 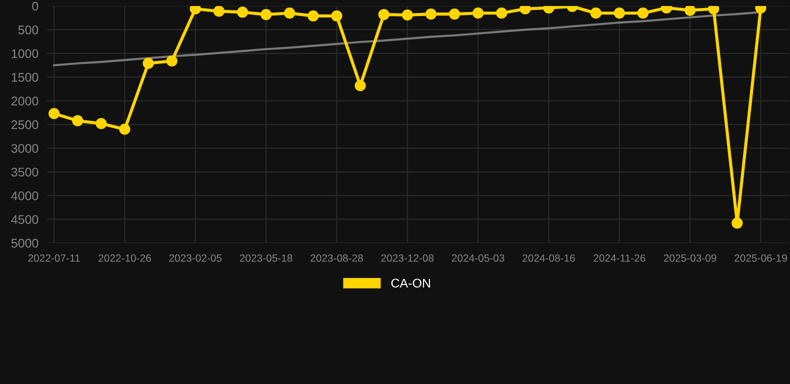 What do you see at coordinates (54, 258) in the screenshot?
I see `x-tick-label: 2022-07-11` at bounding box center [54, 258].